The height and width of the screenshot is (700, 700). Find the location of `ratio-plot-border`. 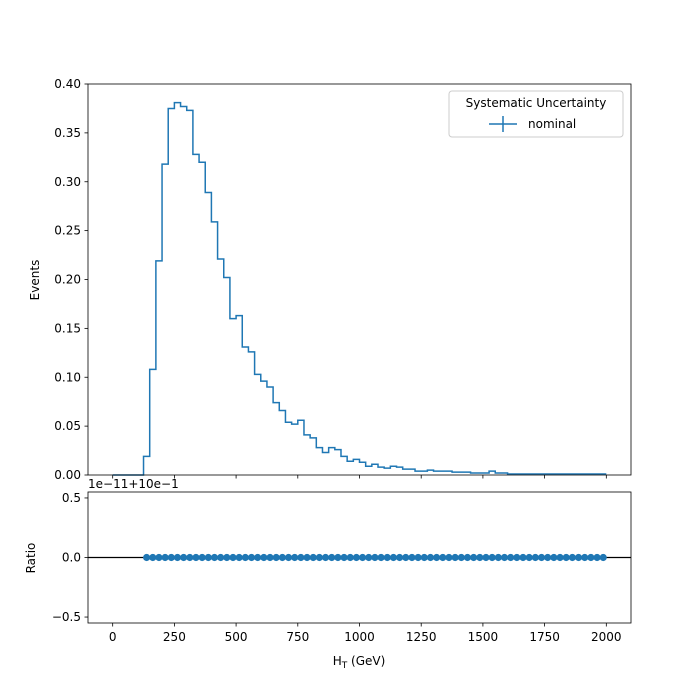

ratio-plot-border is located at coordinates (359, 557).